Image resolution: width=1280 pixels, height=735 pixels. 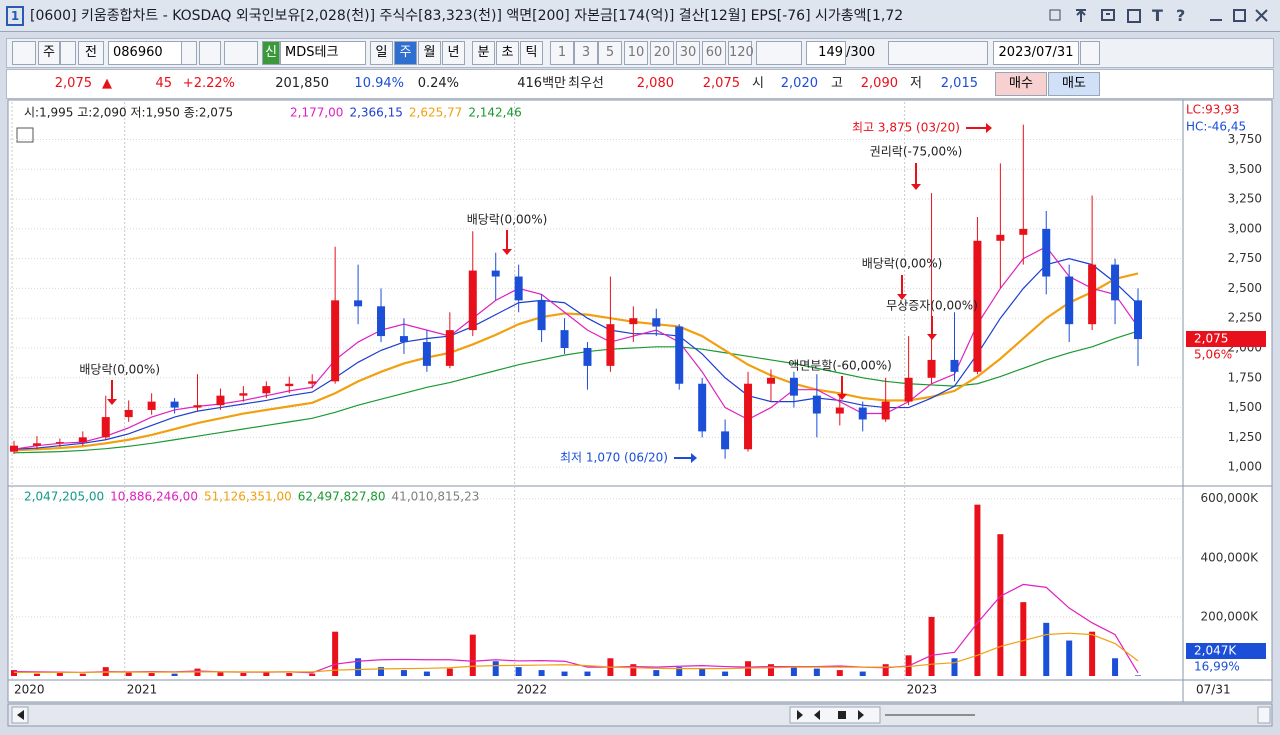 I want to click on legend-item: 2,142,46, so click(x=494, y=113).